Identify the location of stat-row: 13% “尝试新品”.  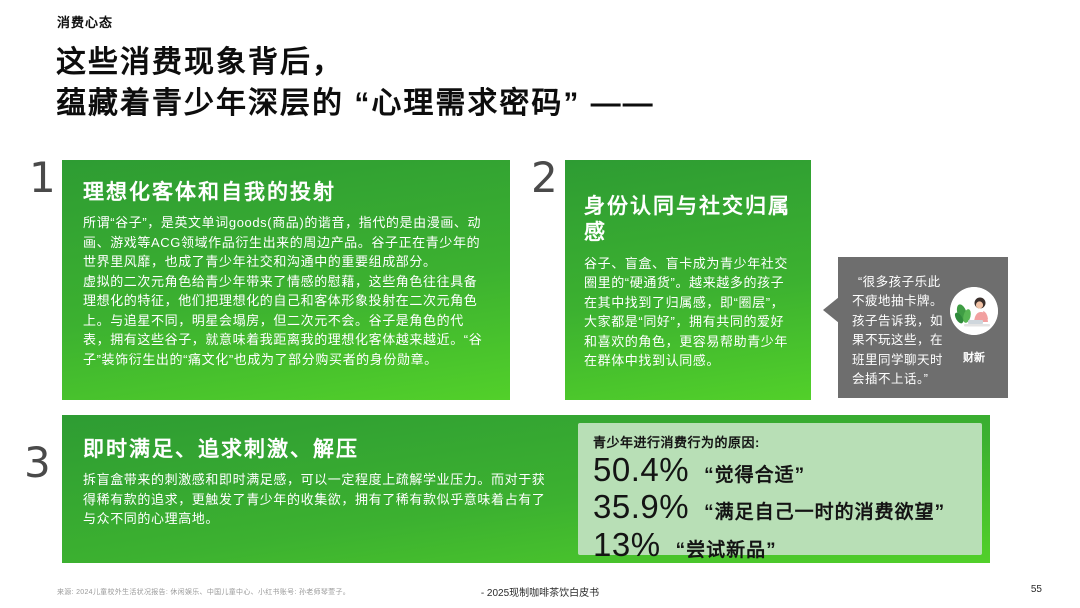
(779, 544).